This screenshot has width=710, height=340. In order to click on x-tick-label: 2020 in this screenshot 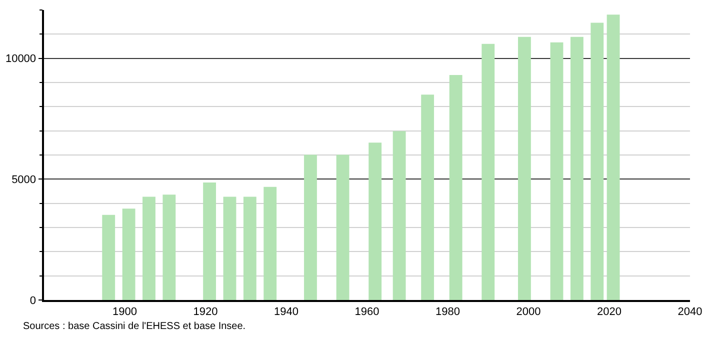, I will do `click(609, 312)`.